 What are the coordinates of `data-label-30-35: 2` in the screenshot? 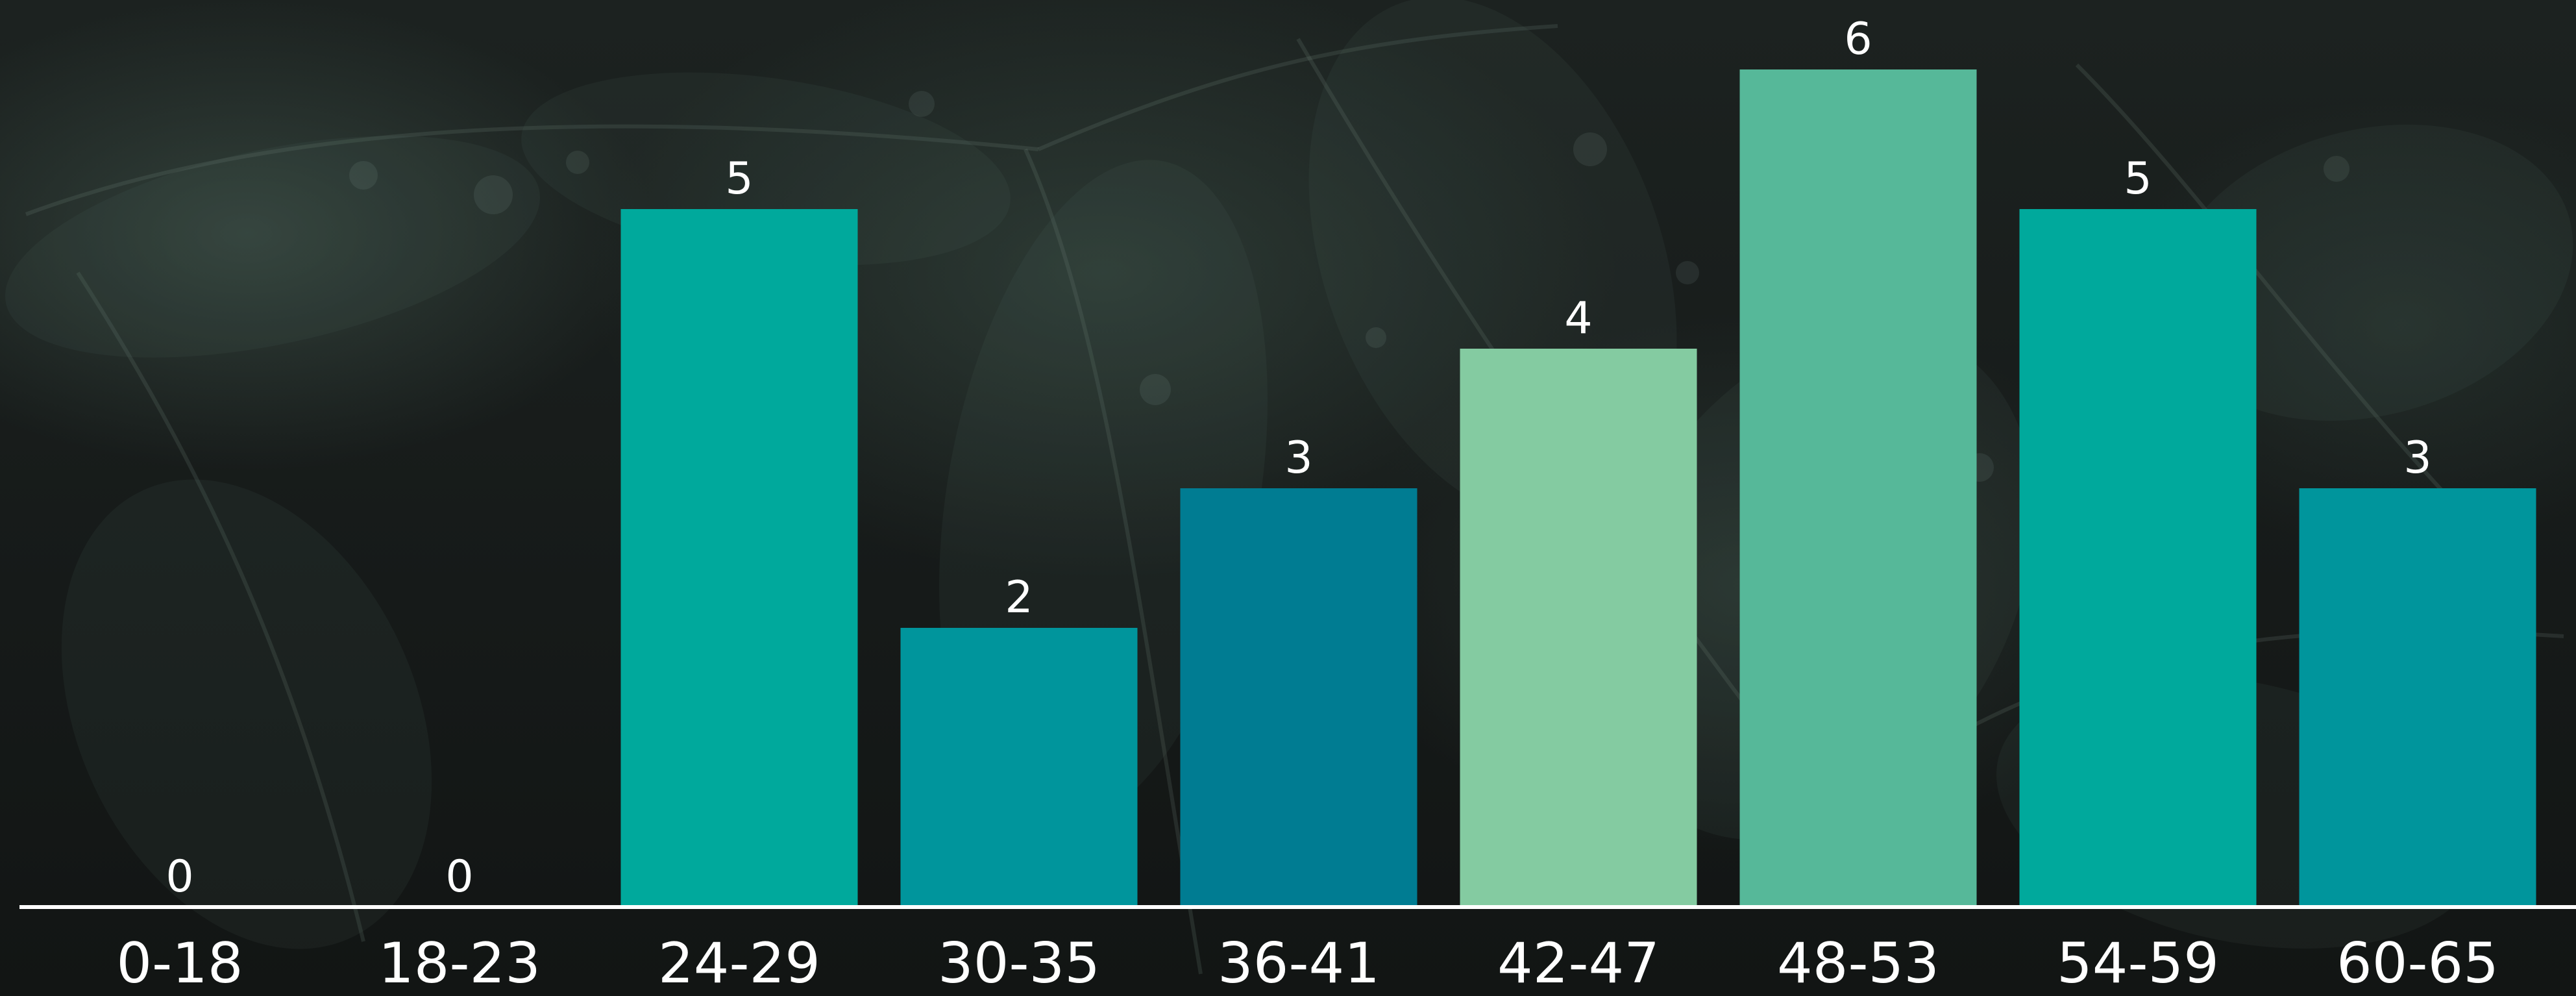 It's located at (1019, 597).